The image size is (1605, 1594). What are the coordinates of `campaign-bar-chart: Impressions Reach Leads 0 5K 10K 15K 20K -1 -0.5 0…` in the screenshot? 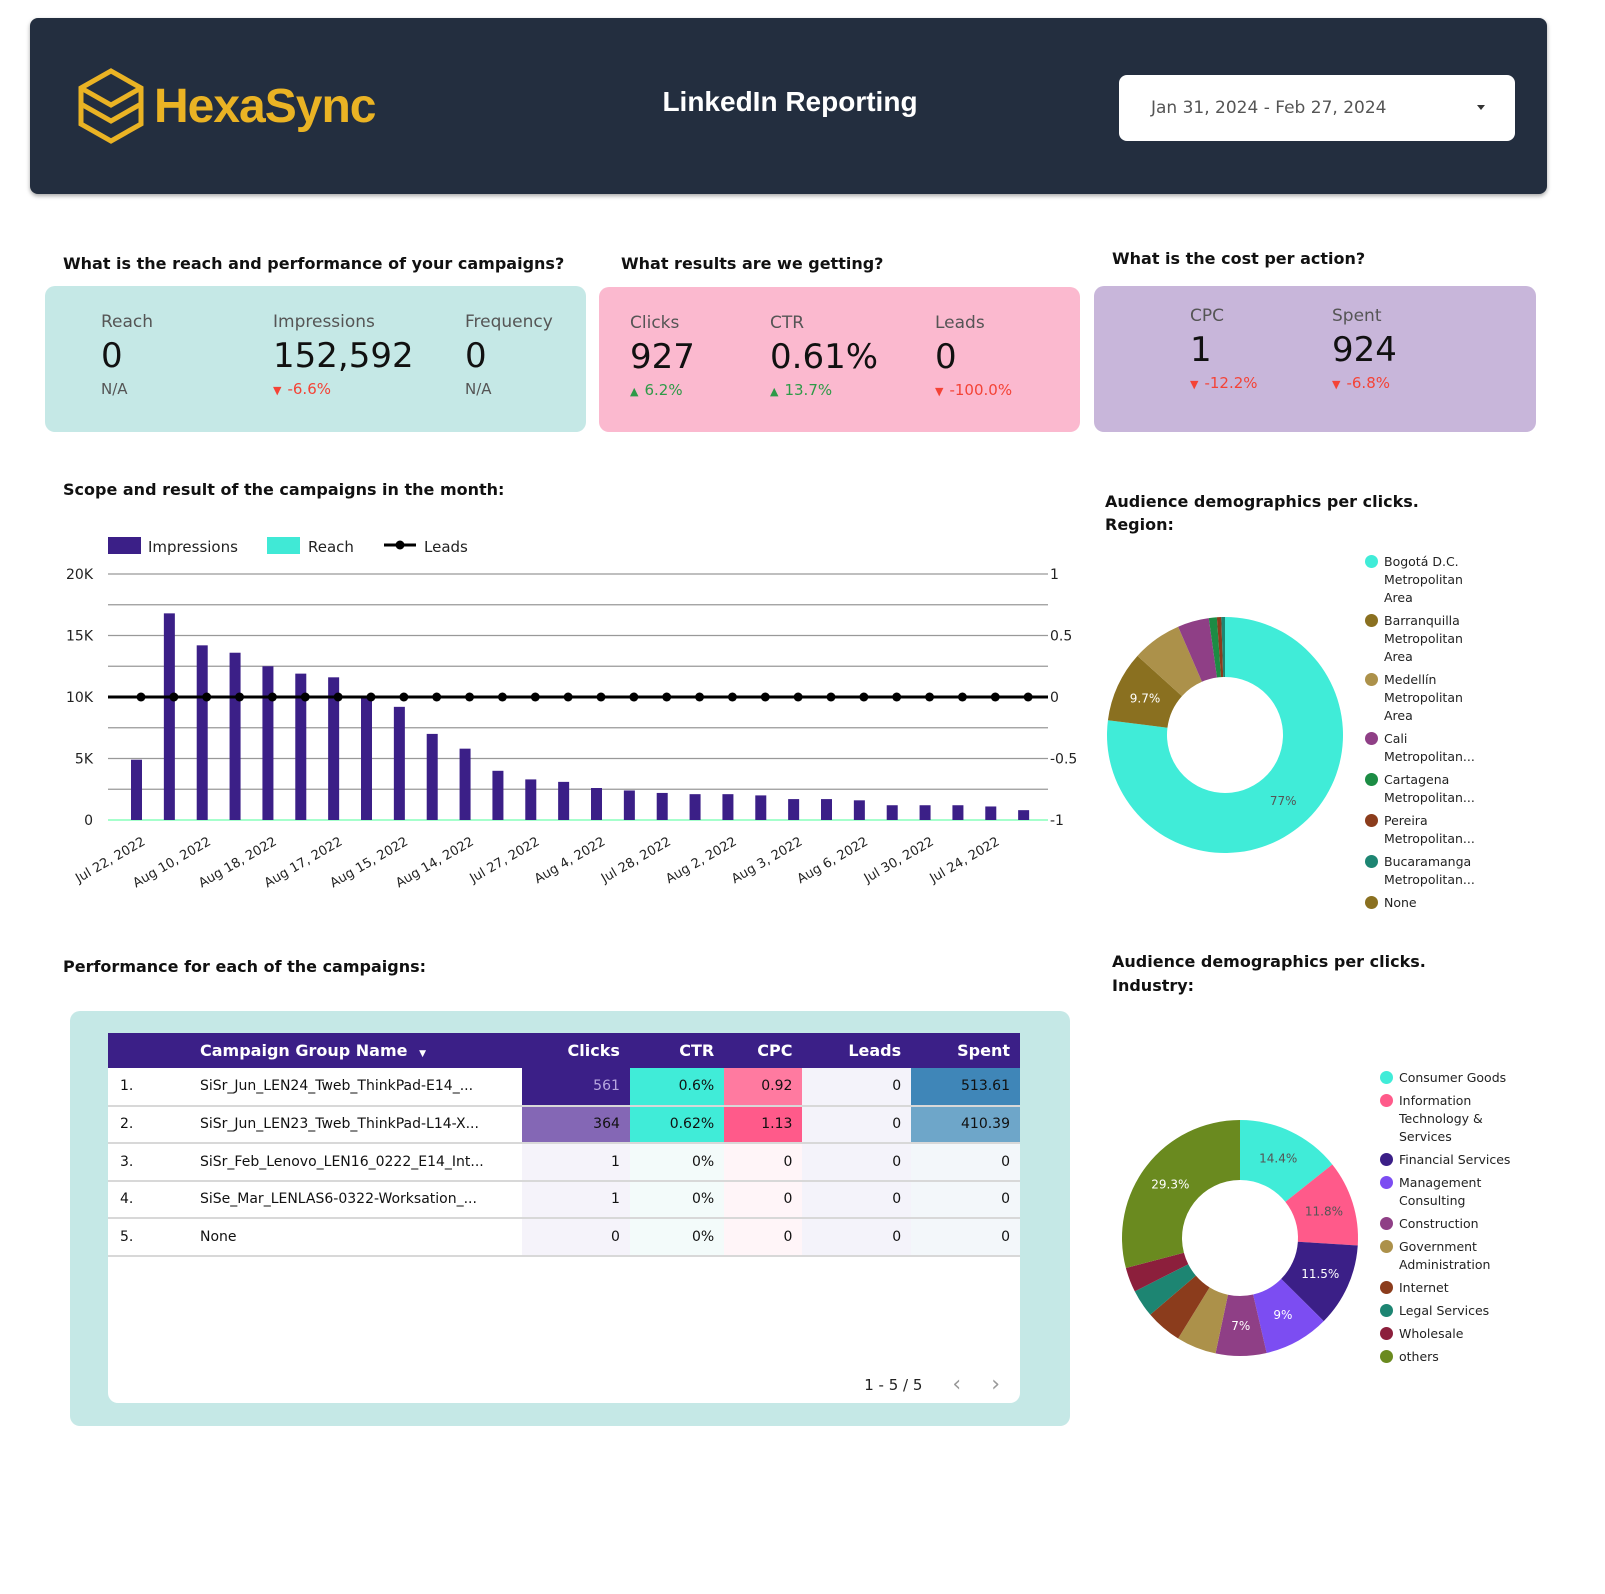 It's located at (571, 714).